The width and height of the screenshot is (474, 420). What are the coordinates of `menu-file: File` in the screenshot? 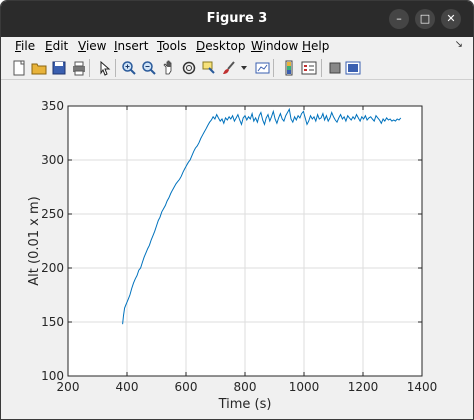 It's located at (25, 46).